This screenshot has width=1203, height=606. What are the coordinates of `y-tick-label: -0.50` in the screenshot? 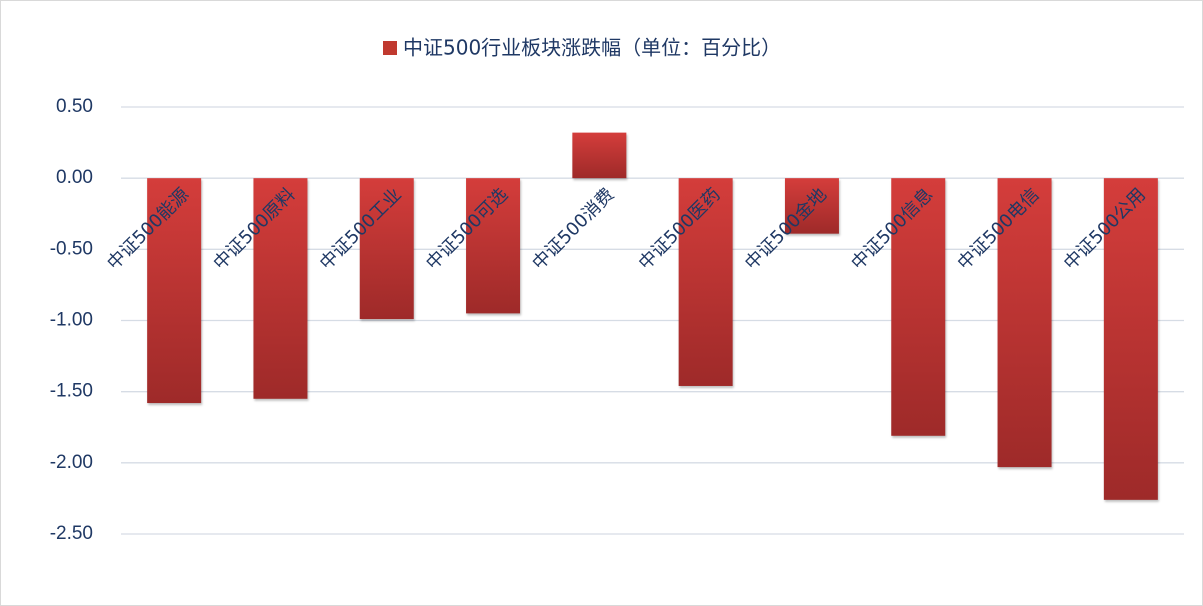 It's located at (71, 248).